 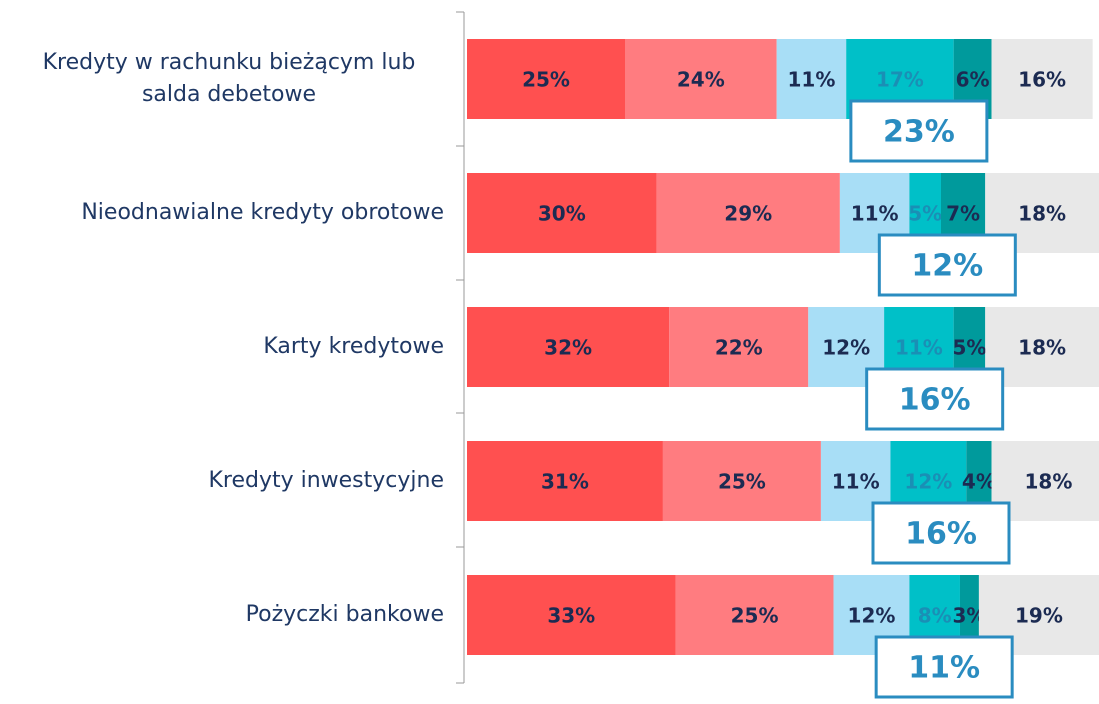 I want to click on value-label: 19%, so click(x=1039, y=616).